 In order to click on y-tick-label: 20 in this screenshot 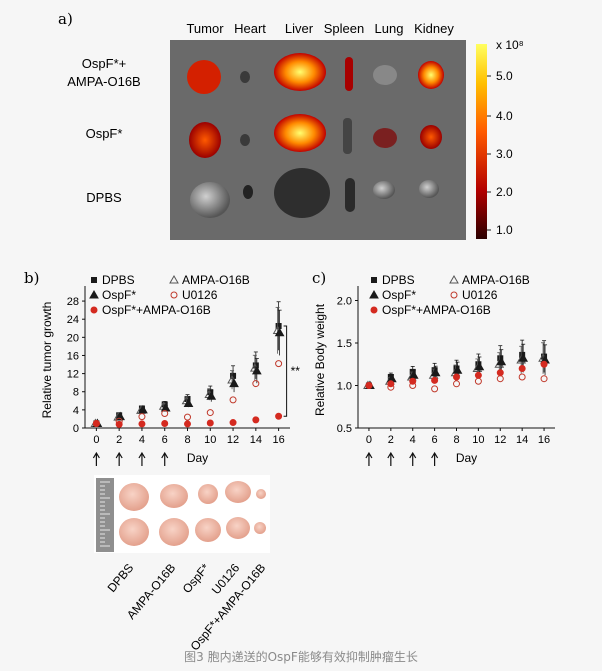, I will do `click(73, 338)`.